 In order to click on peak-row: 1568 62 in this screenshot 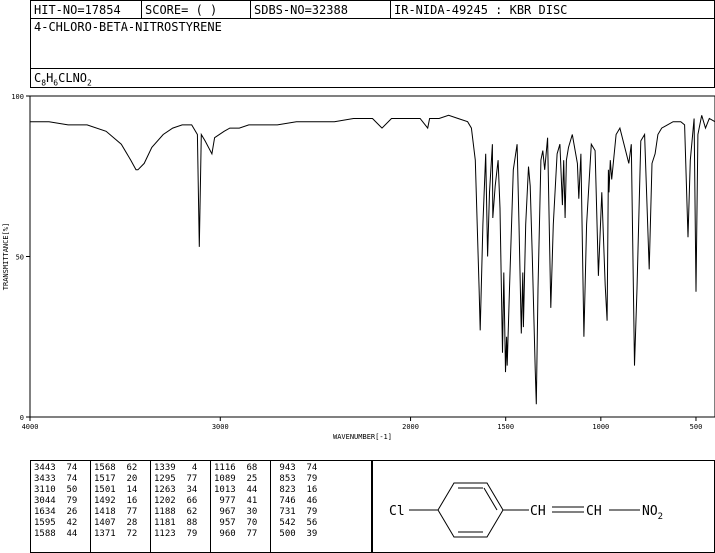, I will do `click(116, 468)`.